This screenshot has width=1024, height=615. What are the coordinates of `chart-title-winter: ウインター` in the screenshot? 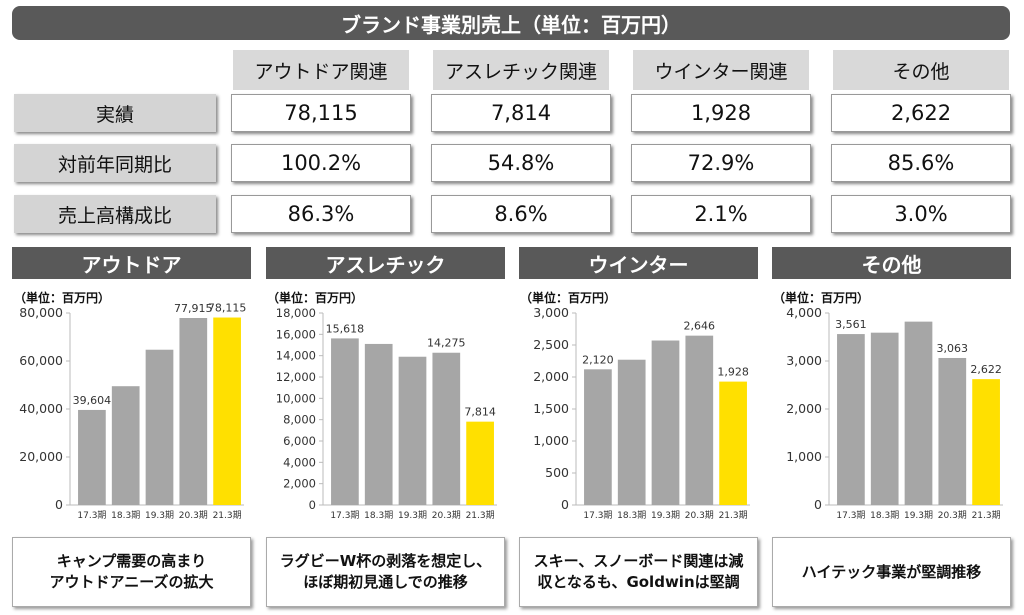 It's located at (638, 263).